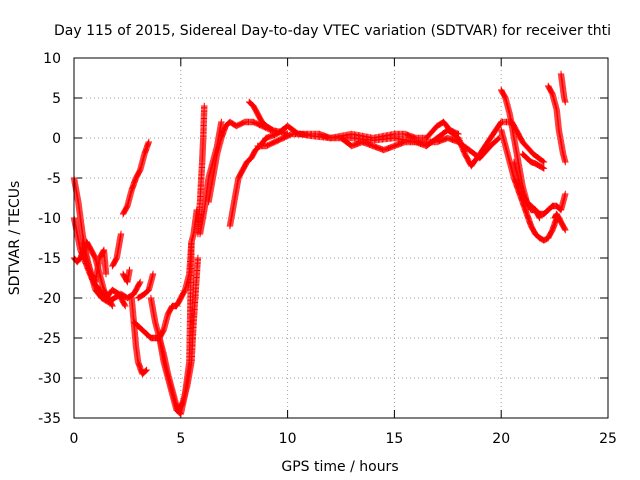 The image size is (640, 480). I want to click on x-tick-label: 10, so click(288, 439).